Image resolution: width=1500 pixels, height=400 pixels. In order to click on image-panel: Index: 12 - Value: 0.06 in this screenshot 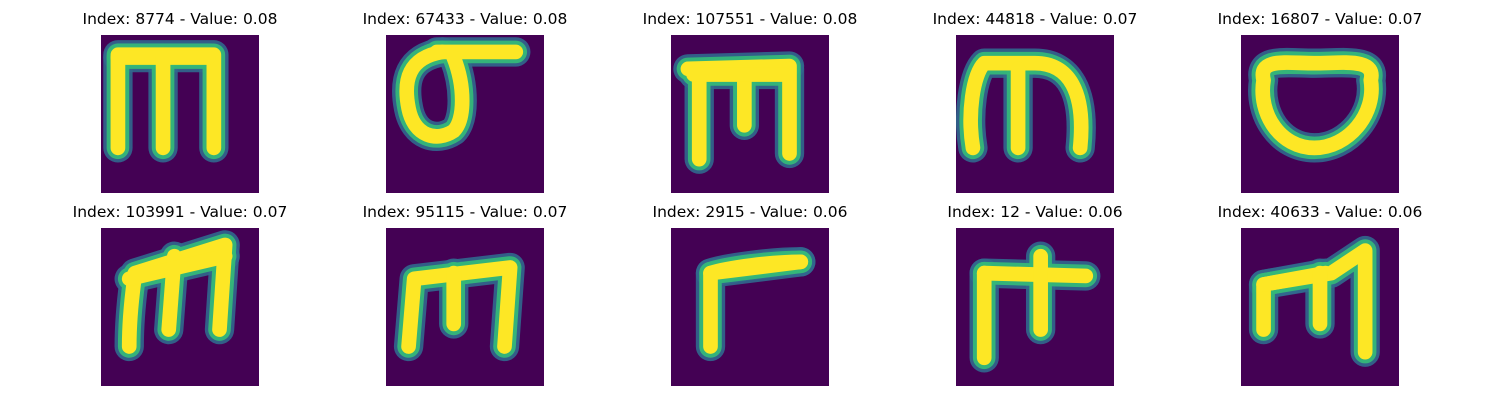, I will do `click(1035, 298)`.